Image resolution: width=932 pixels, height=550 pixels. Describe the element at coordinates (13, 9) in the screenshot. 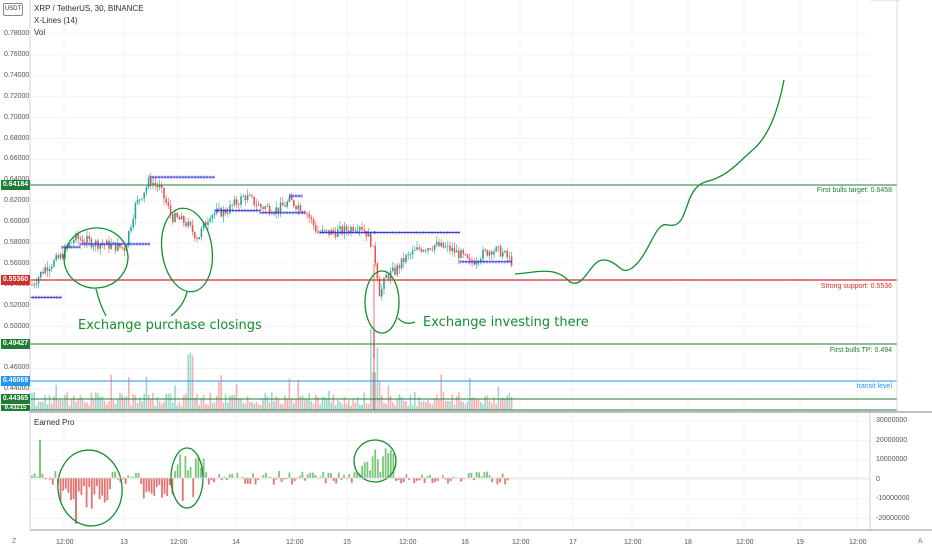

I see `currency-badge: USDT` at that location.